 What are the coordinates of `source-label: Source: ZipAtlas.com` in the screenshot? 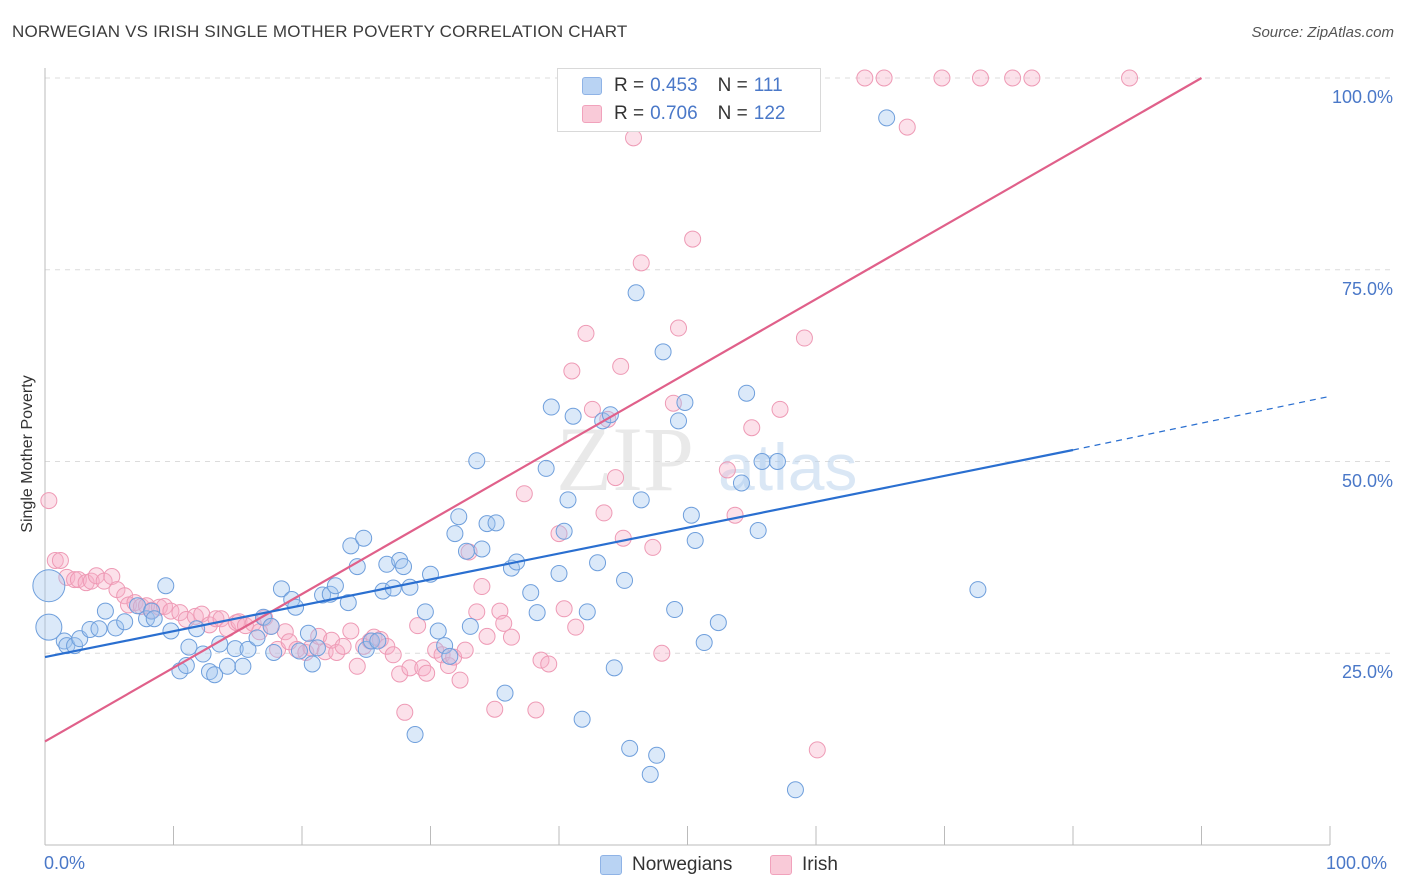 It's located at (1322, 32).